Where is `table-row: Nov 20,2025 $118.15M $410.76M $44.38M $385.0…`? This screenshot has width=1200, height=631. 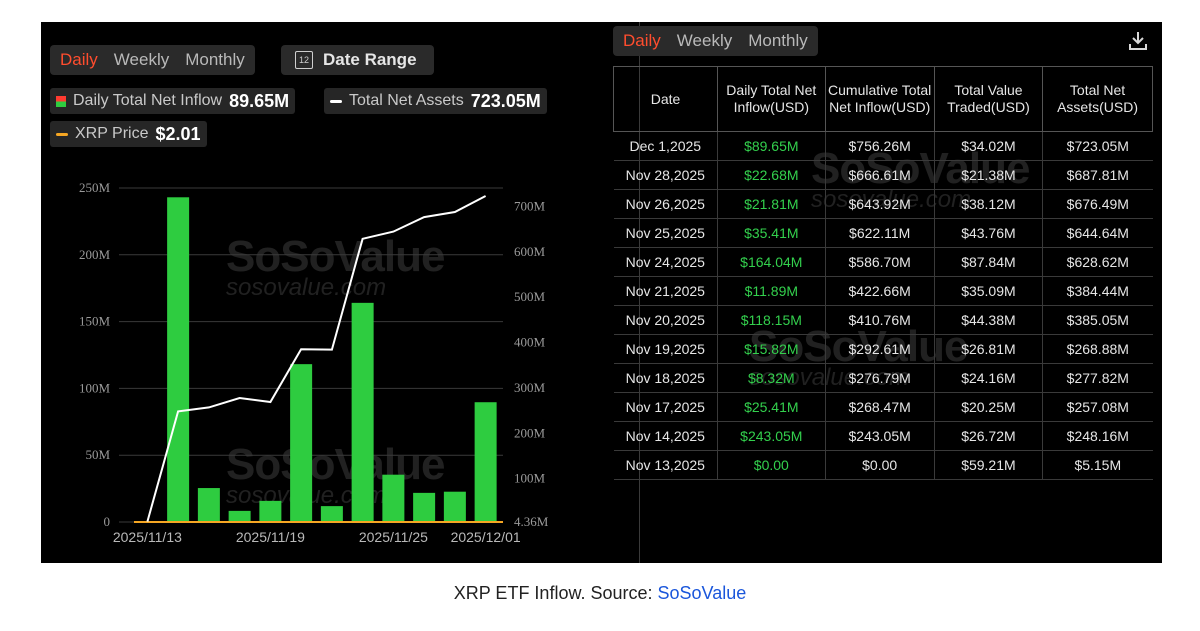 table-row: Nov 20,2025 $118.15M $410.76M $44.38M $385.0… is located at coordinates (883, 320).